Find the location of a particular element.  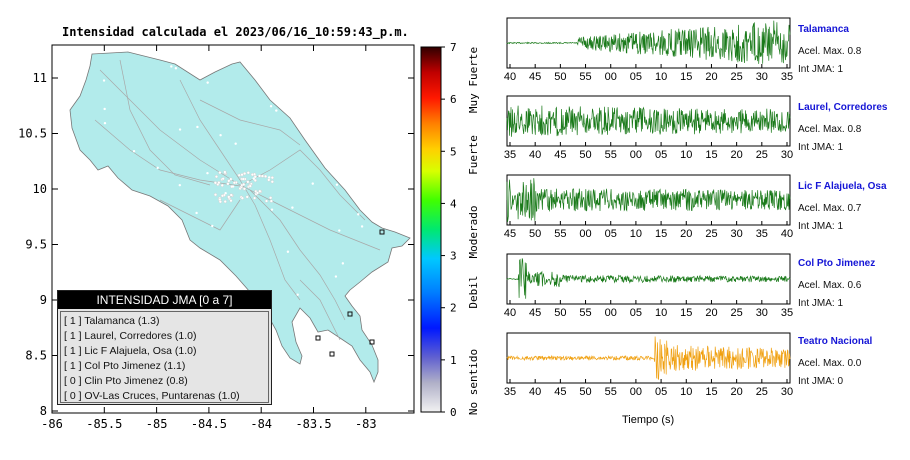

legend-row: [ 1 ] Lic F Alajuela, Osa (1.0) is located at coordinates (130, 351).